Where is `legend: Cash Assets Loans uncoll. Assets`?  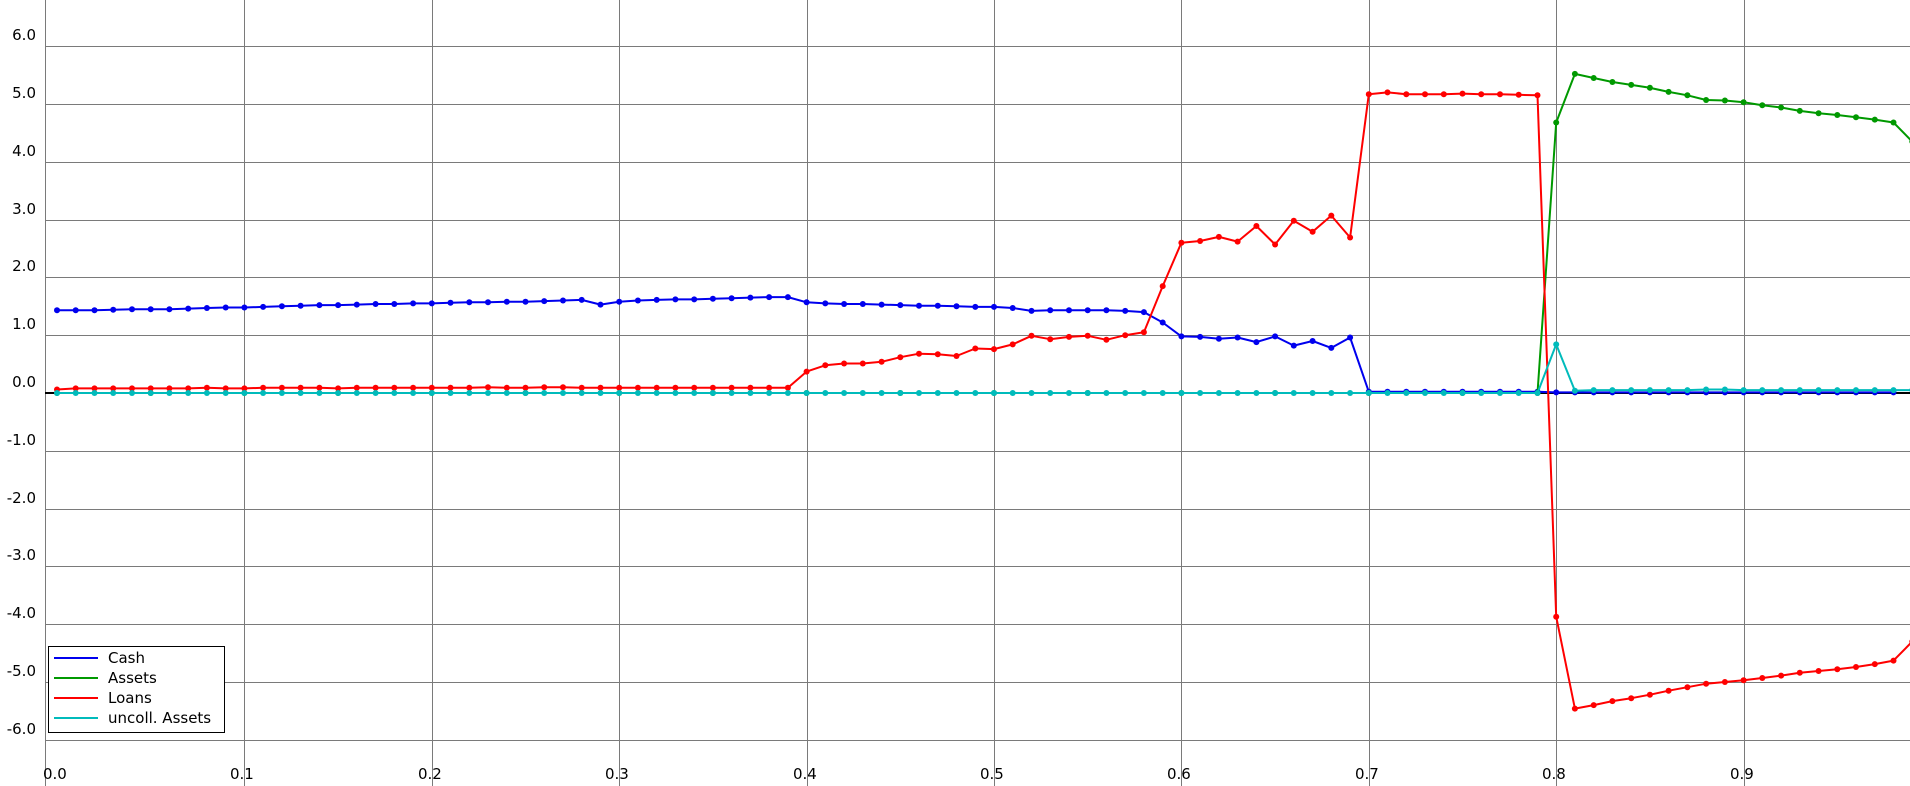
legend: Cash Assets Loans uncoll. Assets is located at coordinates (136, 689).